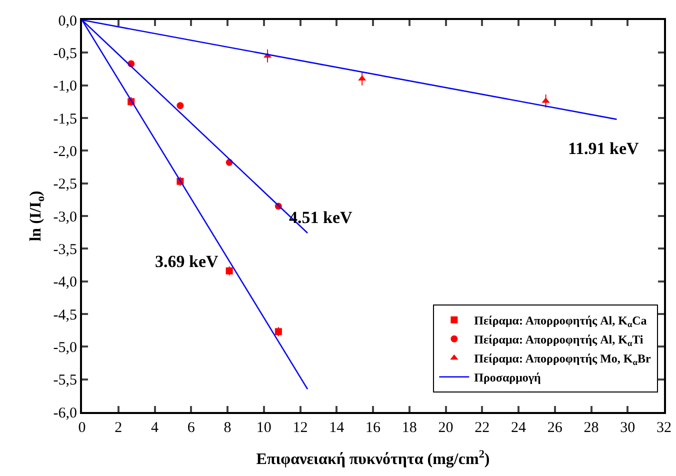  I want to click on y-tick-label: -3,5, so click(65, 250).